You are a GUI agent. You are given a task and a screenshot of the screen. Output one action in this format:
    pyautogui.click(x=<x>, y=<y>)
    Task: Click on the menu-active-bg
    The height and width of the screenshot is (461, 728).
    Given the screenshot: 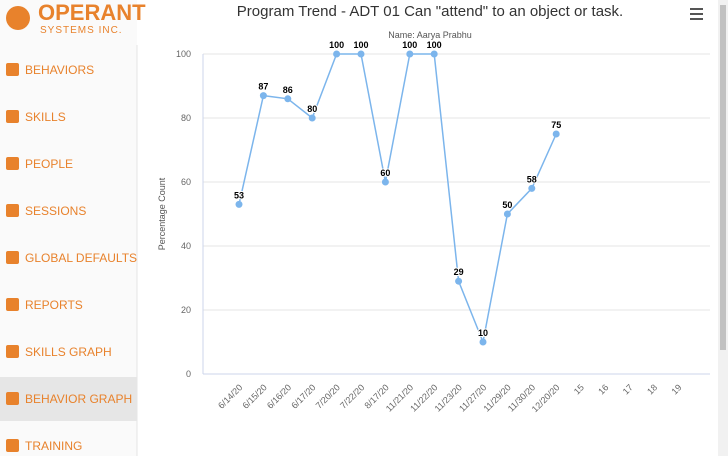 What is the action you would take?
    pyautogui.click(x=68, y=399)
    